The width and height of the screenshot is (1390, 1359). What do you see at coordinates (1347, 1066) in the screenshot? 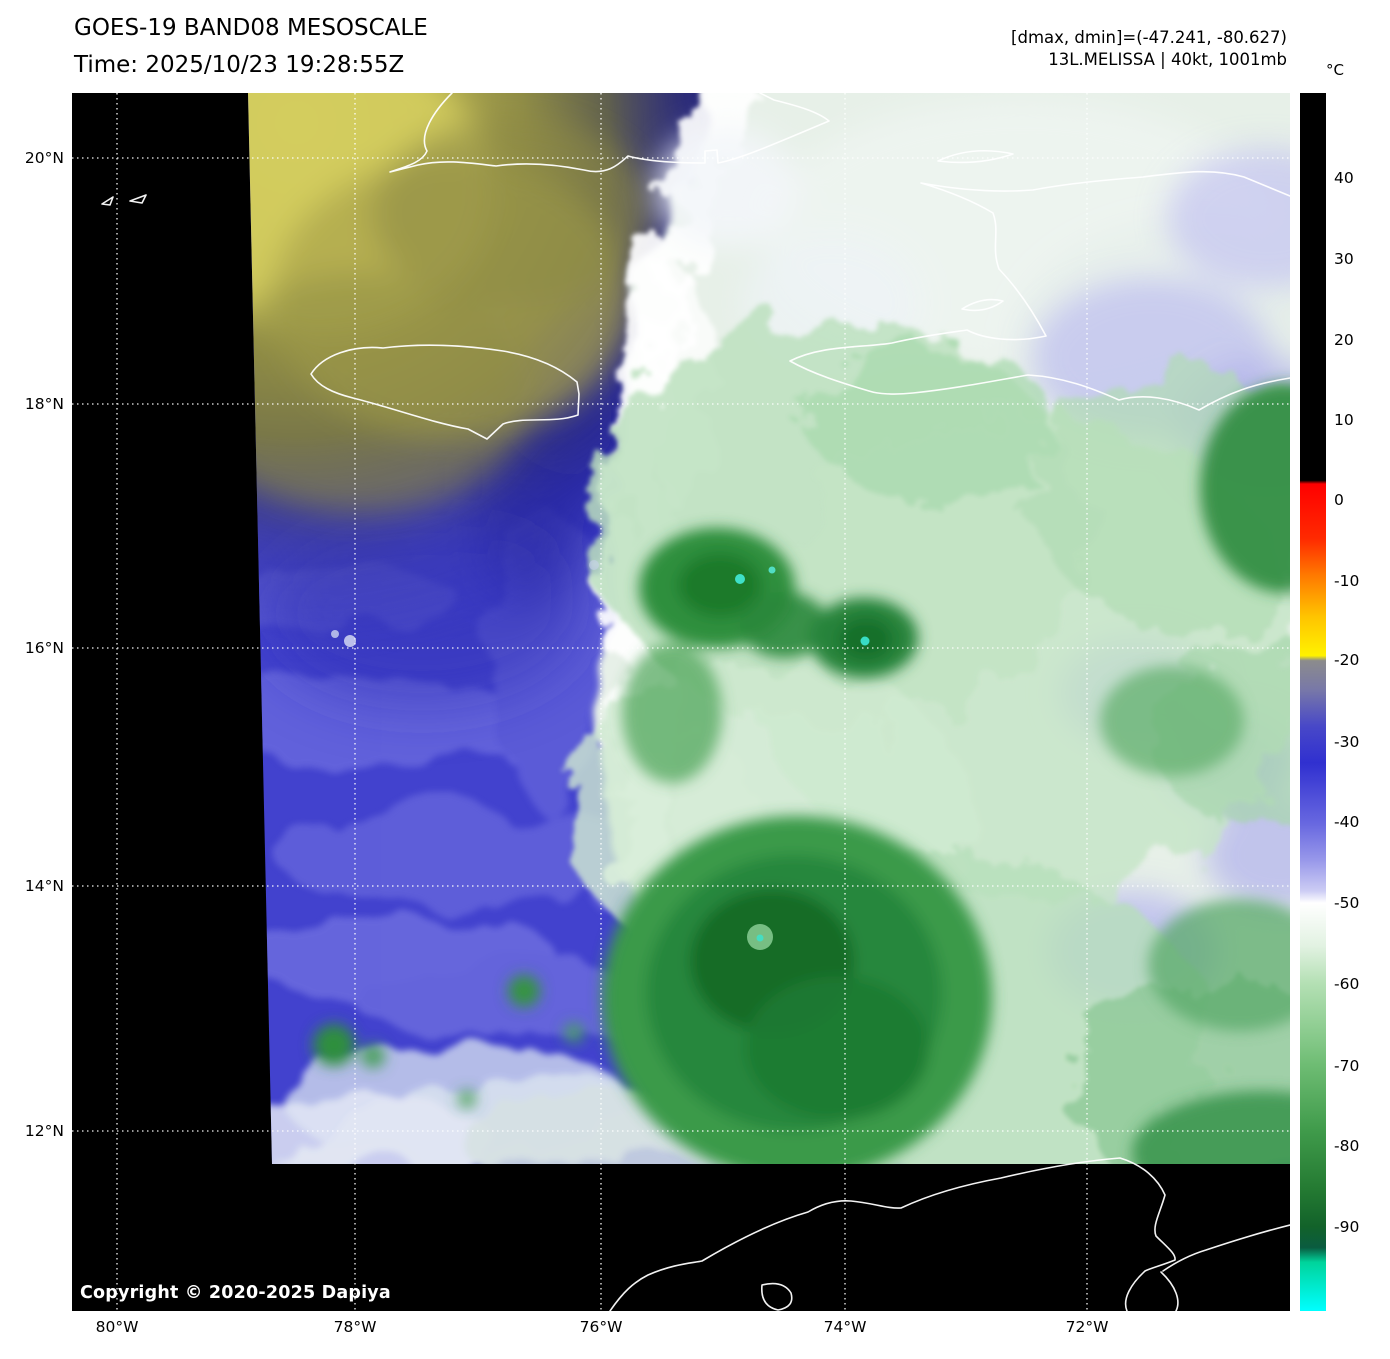
I see `colorbar-tick--70: -70` at bounding box center [1347, 1066].